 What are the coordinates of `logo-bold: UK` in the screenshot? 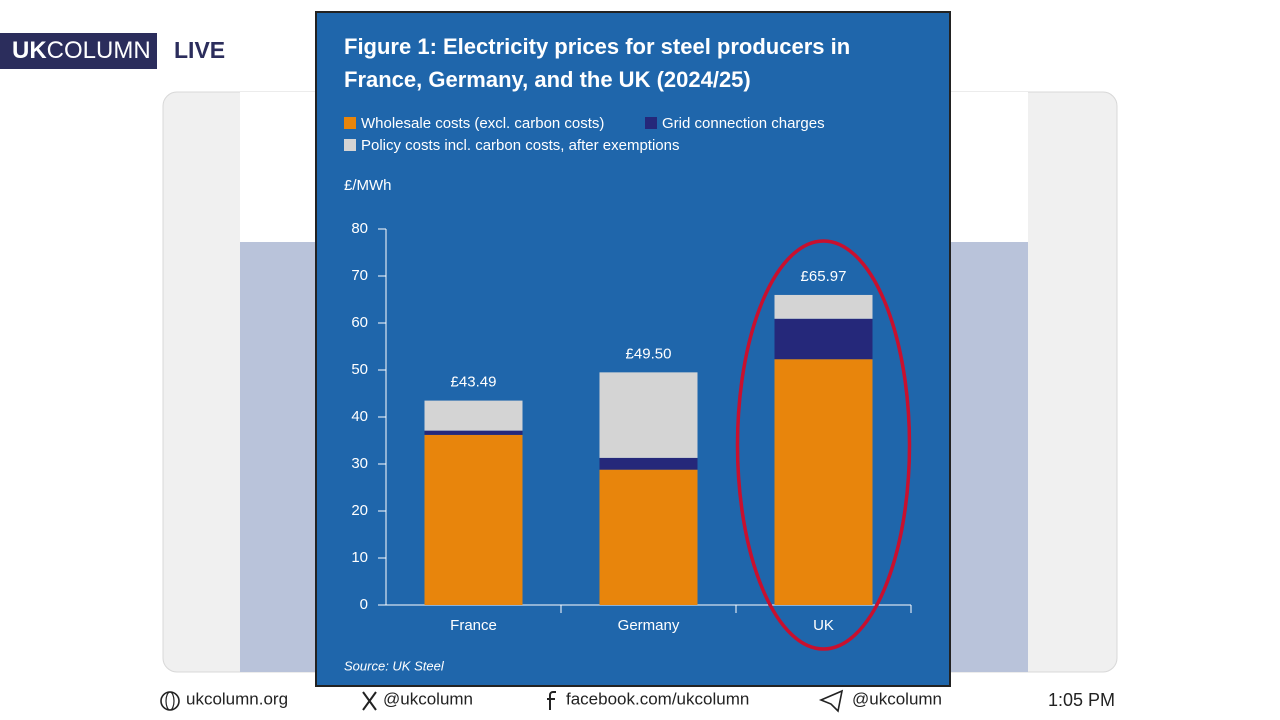 It's located at (29, 50).